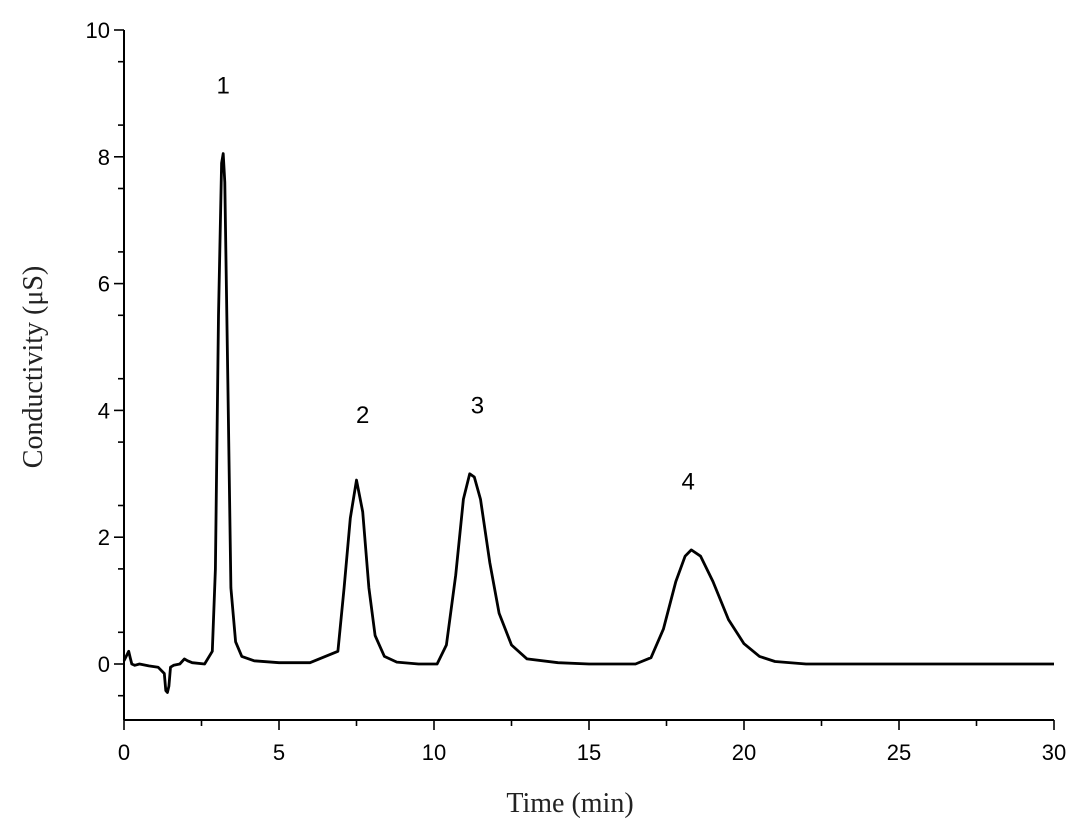 This screenshot has height=831, width=1080. Describe the element at coordinates (1054, 752) in the screenshot. I see `x-tick-label: 30` at that location.